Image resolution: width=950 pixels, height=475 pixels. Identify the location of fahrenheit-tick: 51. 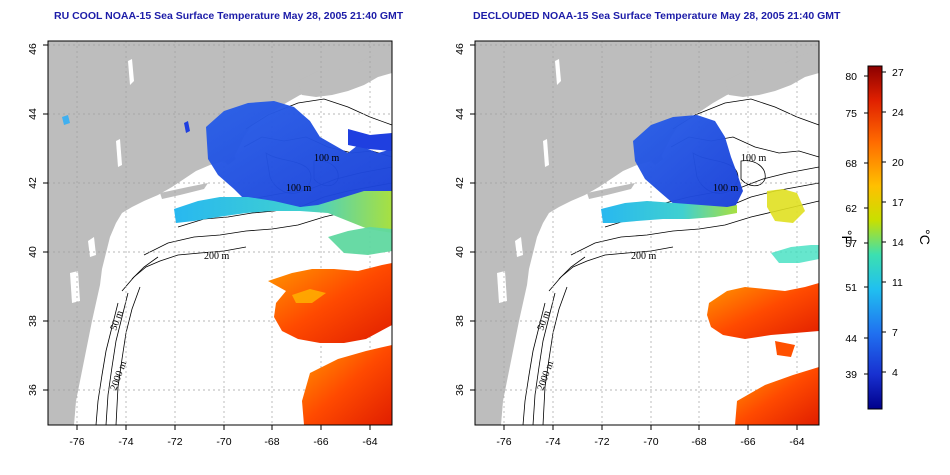
(851, 288).